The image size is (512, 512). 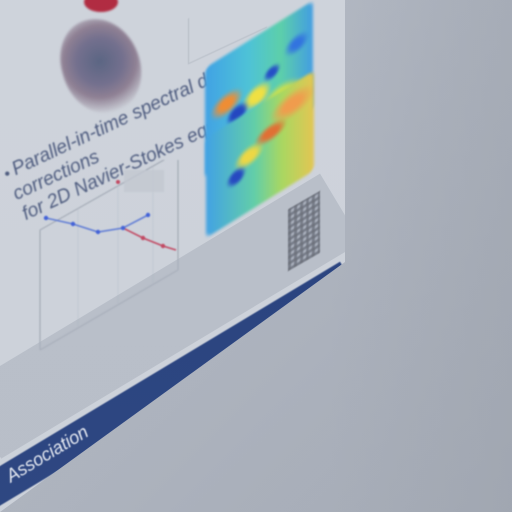 I want to click on series-red-line, so click(x=149, y=239).